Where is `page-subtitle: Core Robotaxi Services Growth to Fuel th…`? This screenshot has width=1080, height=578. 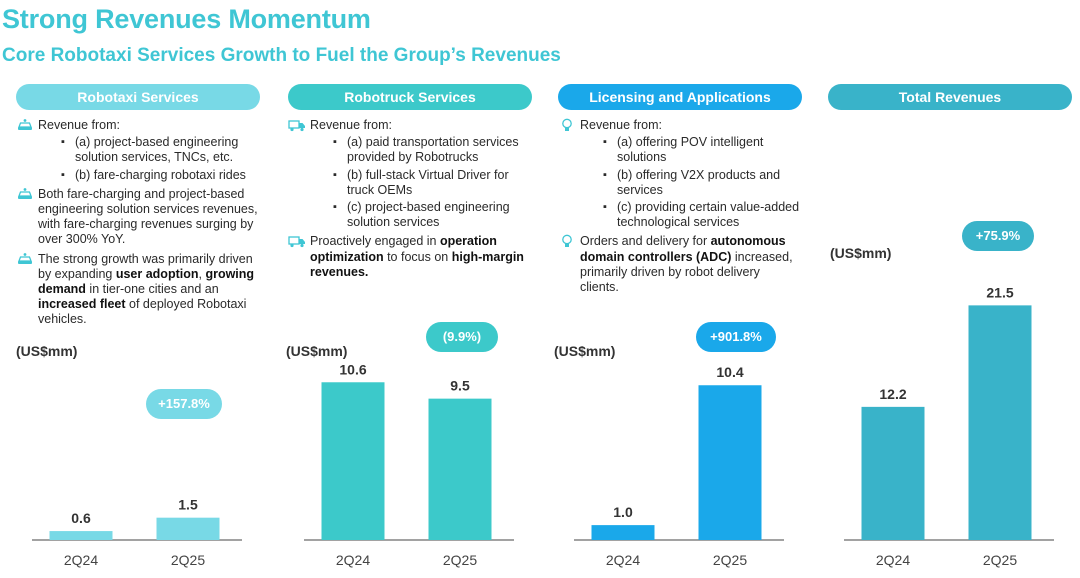
page-subtitle: Core Robotaxi Services Growth to Fuel th… is located at coordinates (281, 55).